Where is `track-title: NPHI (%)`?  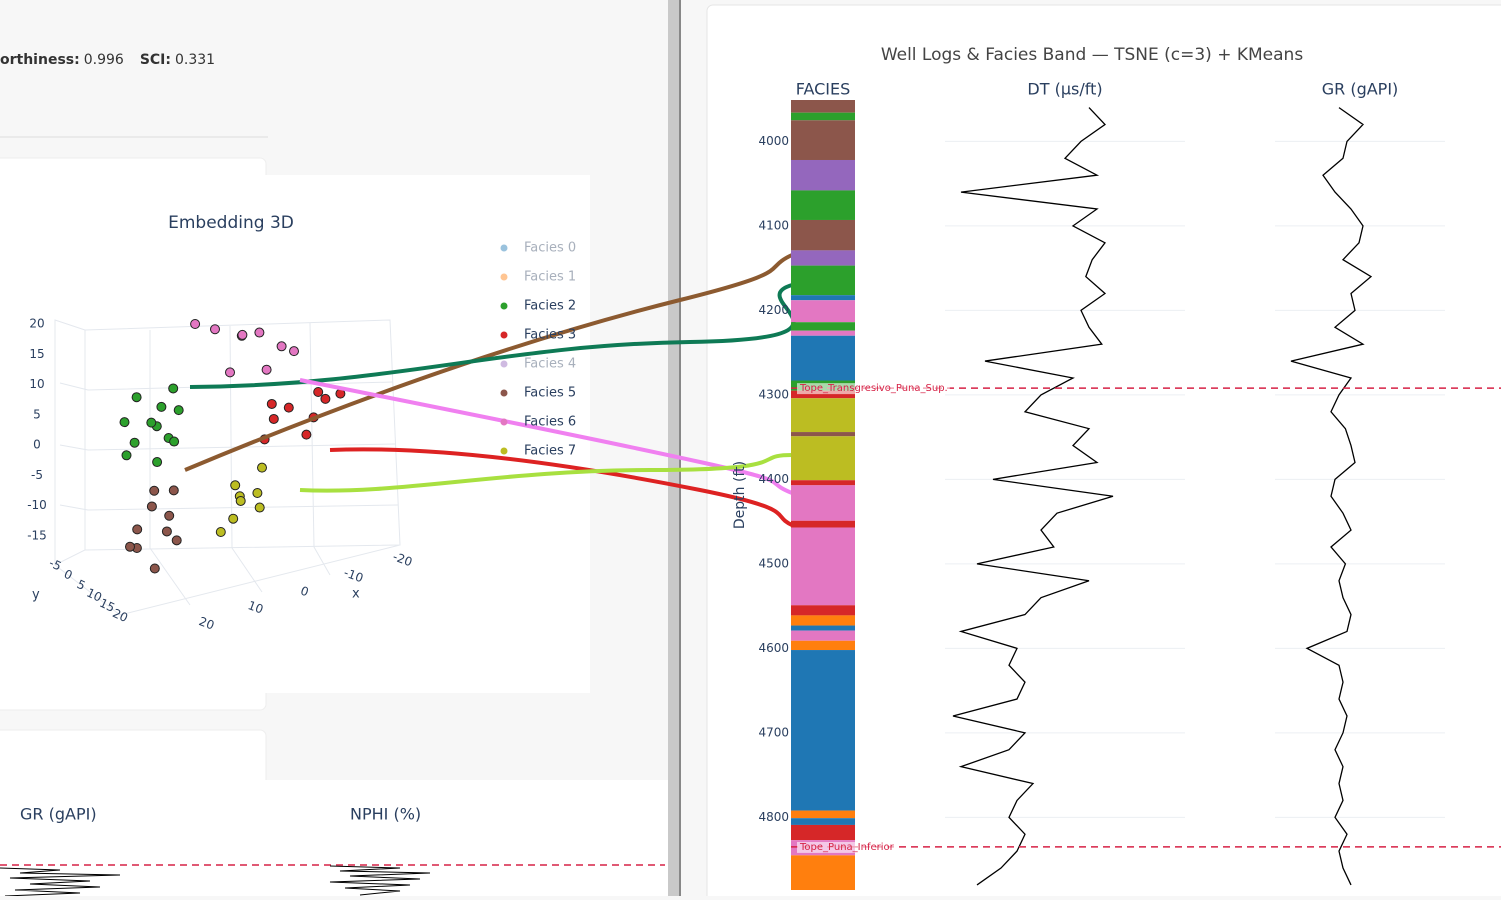 track-title: NPHI (%) is located at coordinates (385, 814).